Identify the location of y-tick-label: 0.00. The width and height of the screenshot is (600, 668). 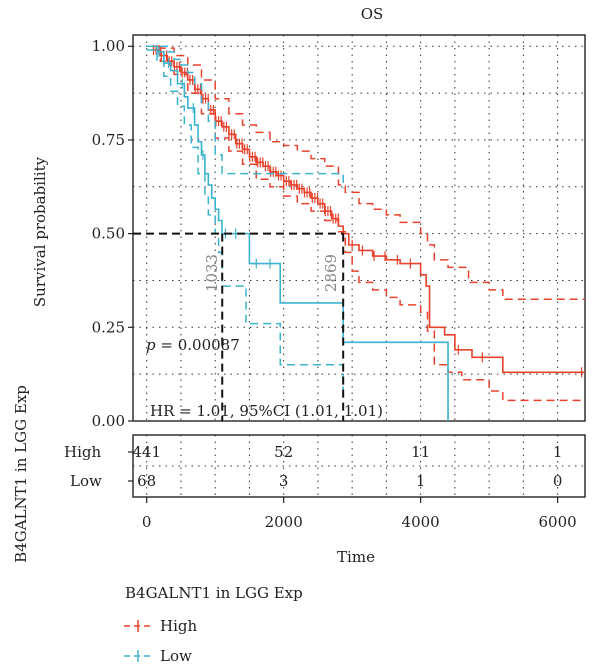
(108, 421).